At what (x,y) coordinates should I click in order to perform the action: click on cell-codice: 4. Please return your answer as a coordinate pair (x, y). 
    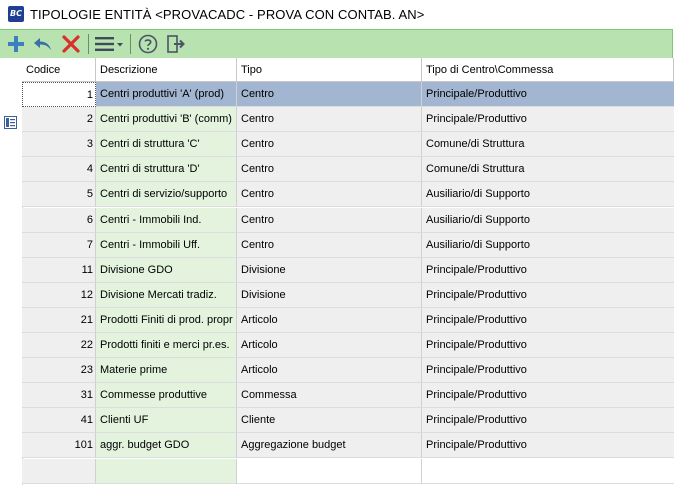
    Looking at the image, I should click on (59, 170).